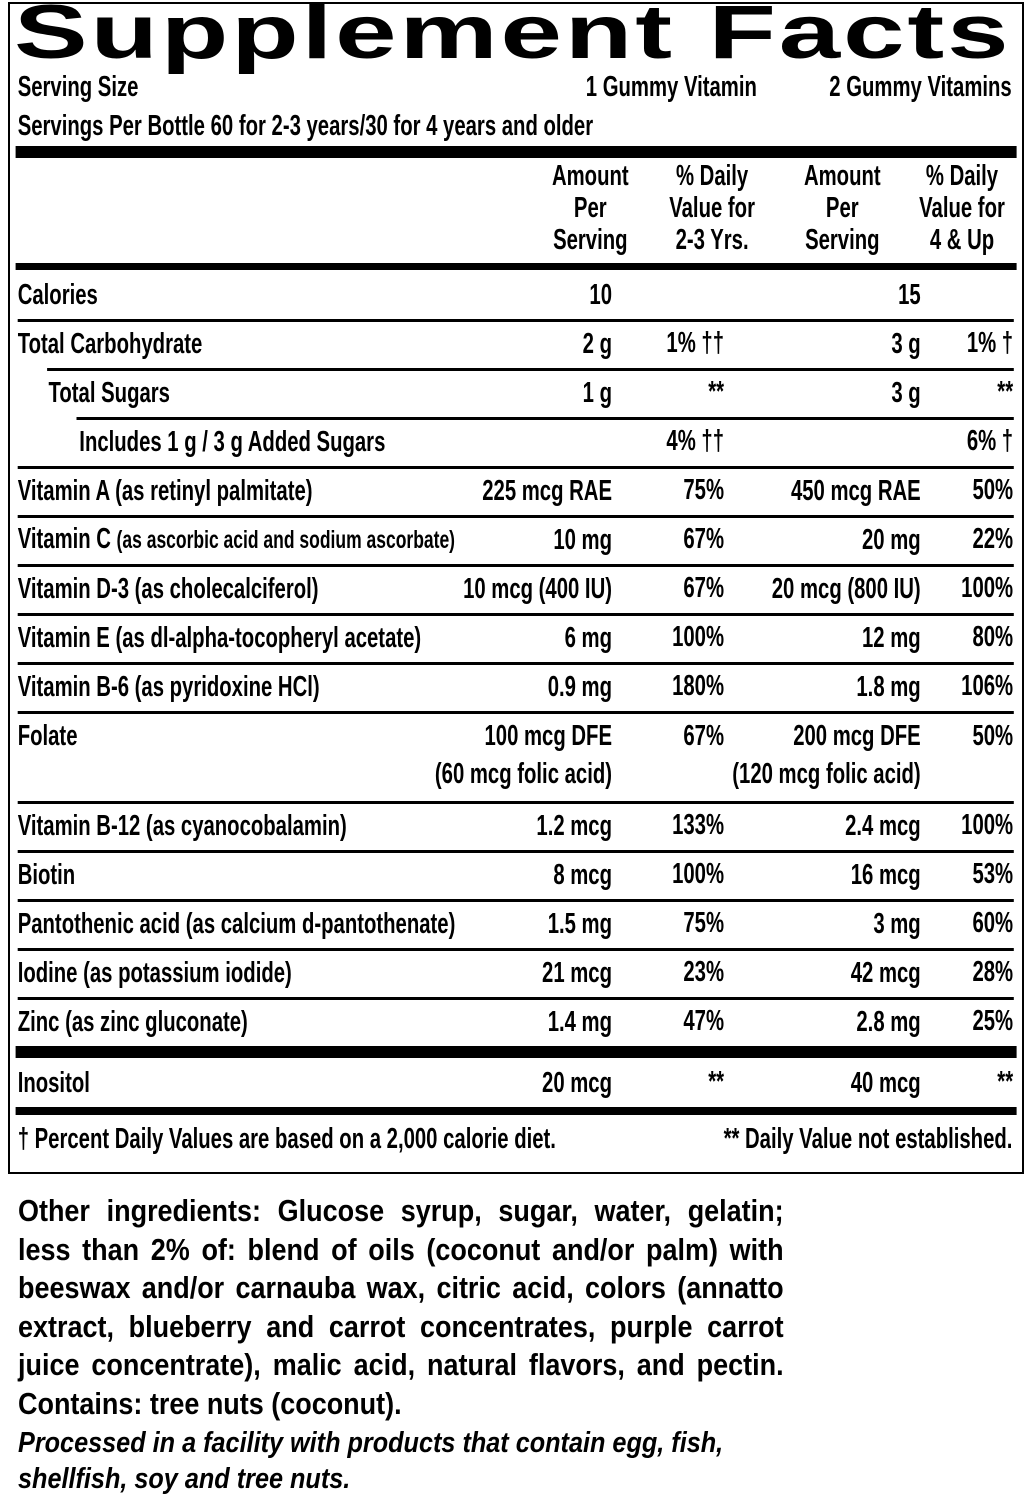 The width and height of the screenshot is (1030, 1500). I want to click on amount: 40 mcg, so click(885, 1082).